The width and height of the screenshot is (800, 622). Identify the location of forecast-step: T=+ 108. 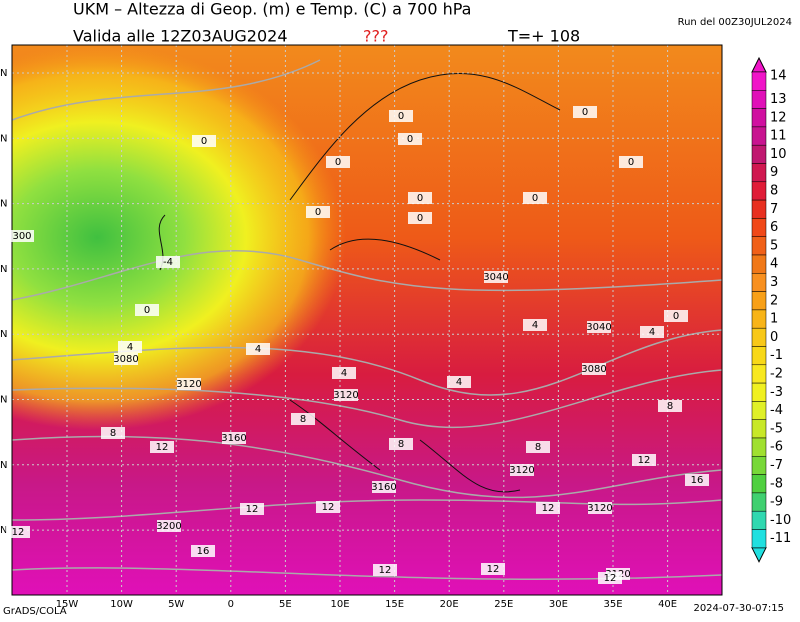
(543, 36).